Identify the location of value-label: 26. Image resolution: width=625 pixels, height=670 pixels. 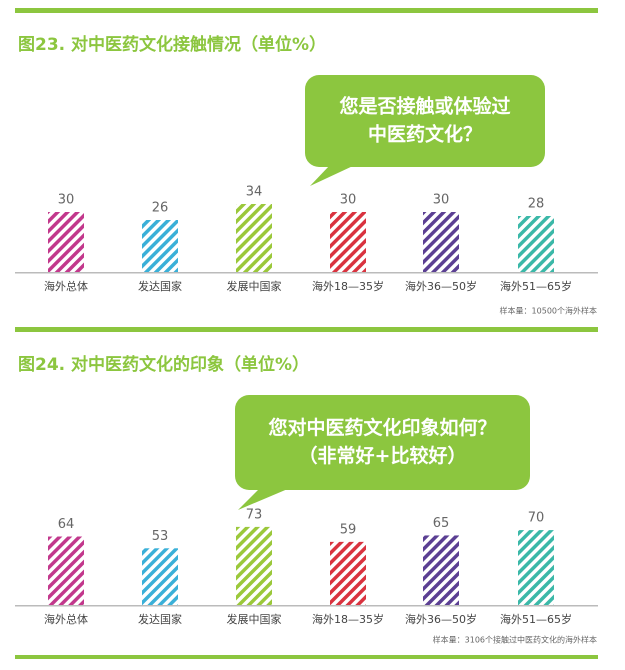
(160, 208).